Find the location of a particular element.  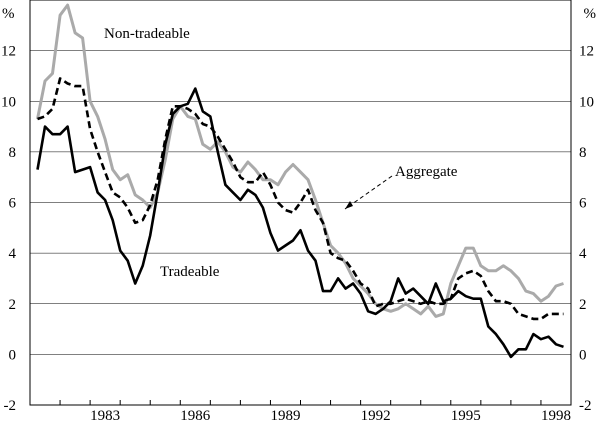

aggregate-pointer-arrowhead is located at coordinates (349, 205).